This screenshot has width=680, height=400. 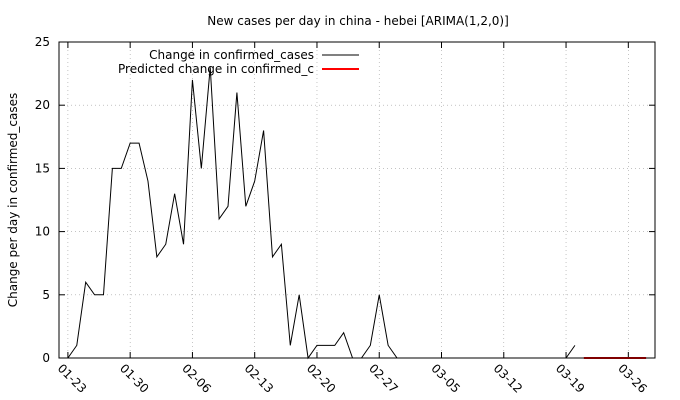 I want to click on x-tick-label: 01-30, so click(x=134, y=378).